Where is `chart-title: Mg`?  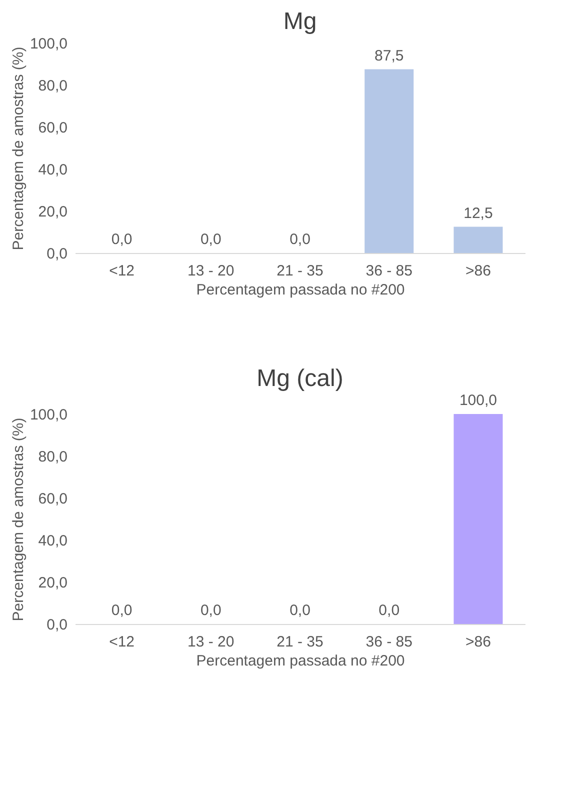 chart-title: Mg is located at coordinates (300, 21).